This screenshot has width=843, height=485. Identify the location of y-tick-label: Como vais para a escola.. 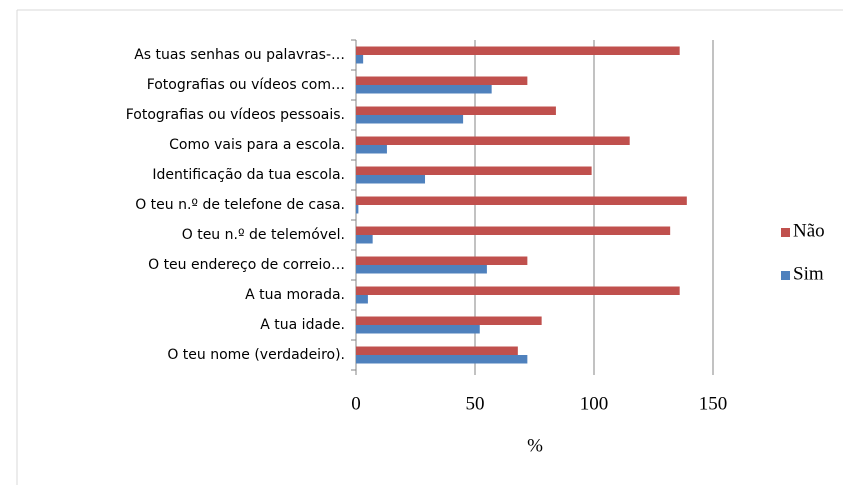
(257, 145).